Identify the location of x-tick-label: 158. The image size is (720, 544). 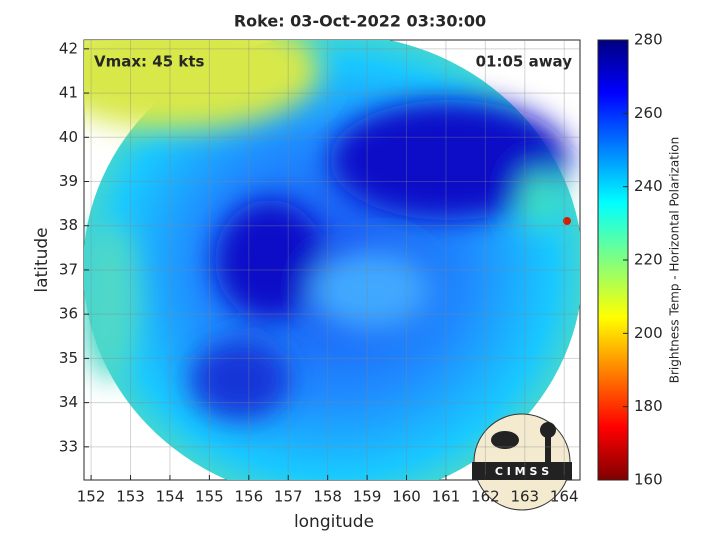
(327, 497).